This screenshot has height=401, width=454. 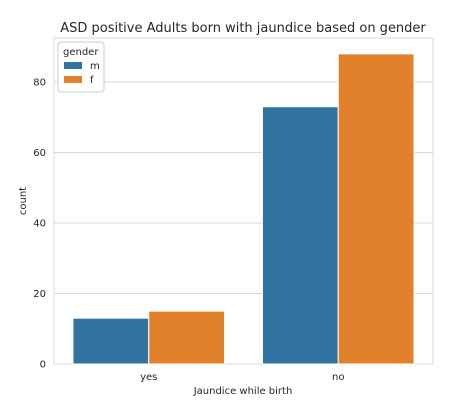 I want to click on bar-m-yes, so click(x=111, y=341).